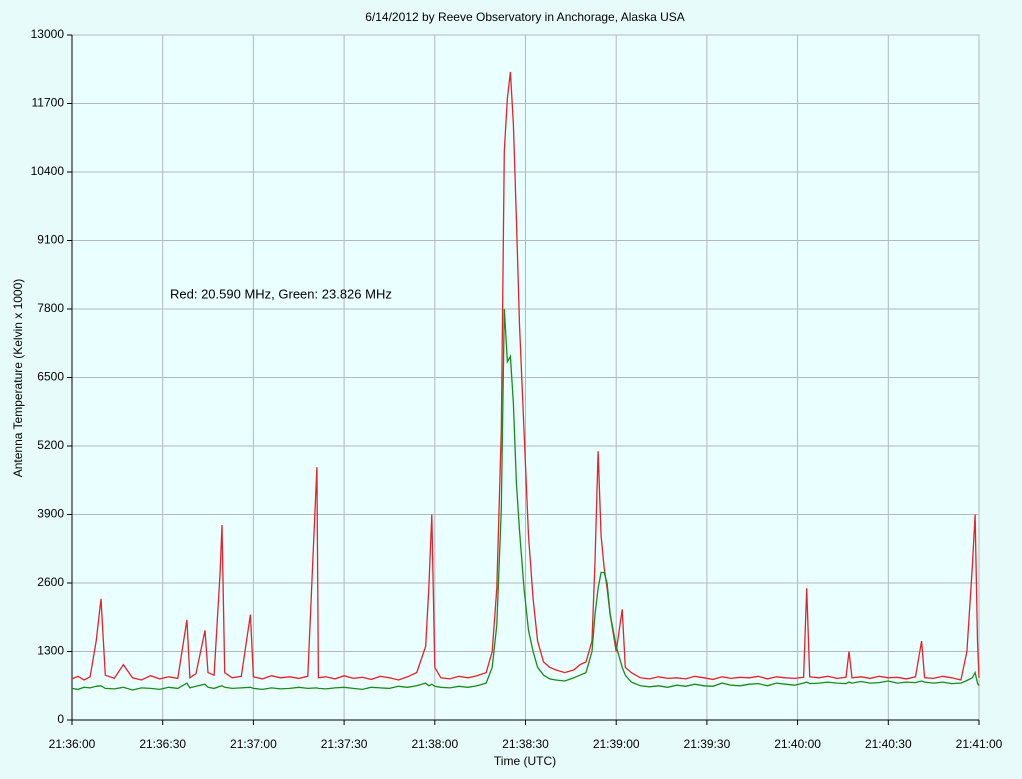 The image size is (1022, 779). I want to click on y-tick-label: 5200, so click(50, 445).